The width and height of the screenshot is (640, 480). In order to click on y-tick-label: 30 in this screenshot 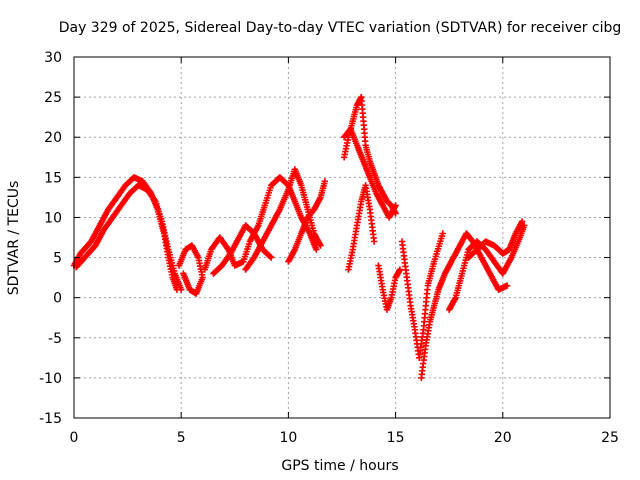, I will do `click(53, 58)`.